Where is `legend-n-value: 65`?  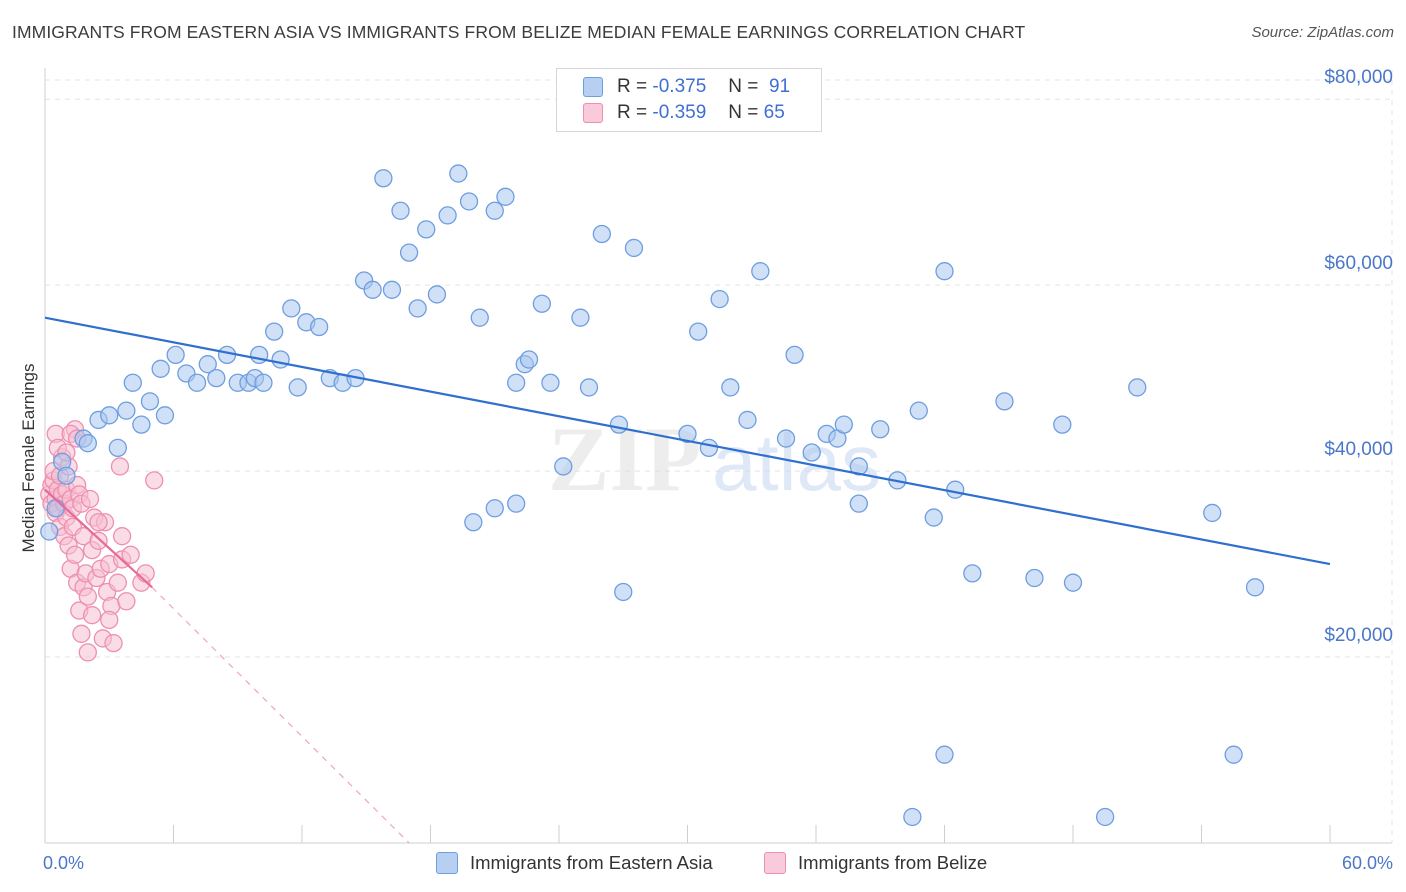 legend-n-value: 65 is located at coordinates (774, 112).